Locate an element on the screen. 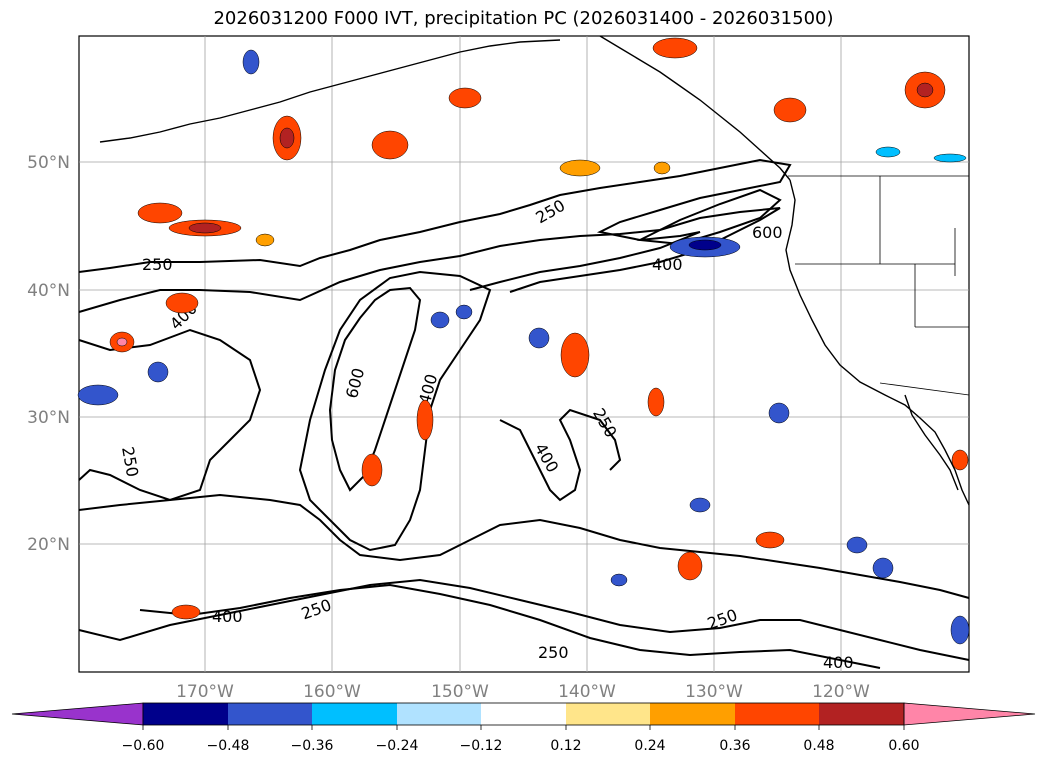 The height and width of the screenshot is (765, 1047). lon-tick-label: 140°W is located at coordinates (587, 692).